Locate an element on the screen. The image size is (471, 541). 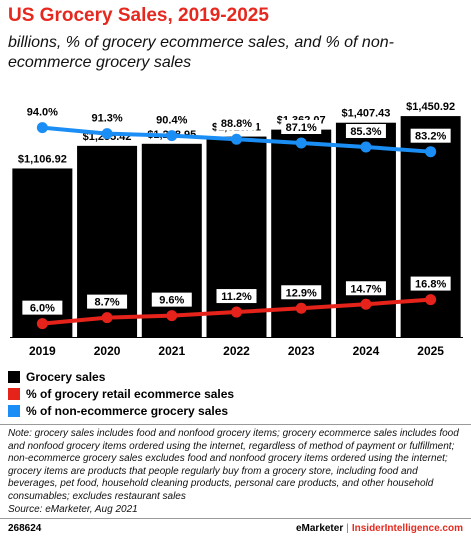
non-ecommerce-value-label: 87.1% is located at coordinates (301, 128).